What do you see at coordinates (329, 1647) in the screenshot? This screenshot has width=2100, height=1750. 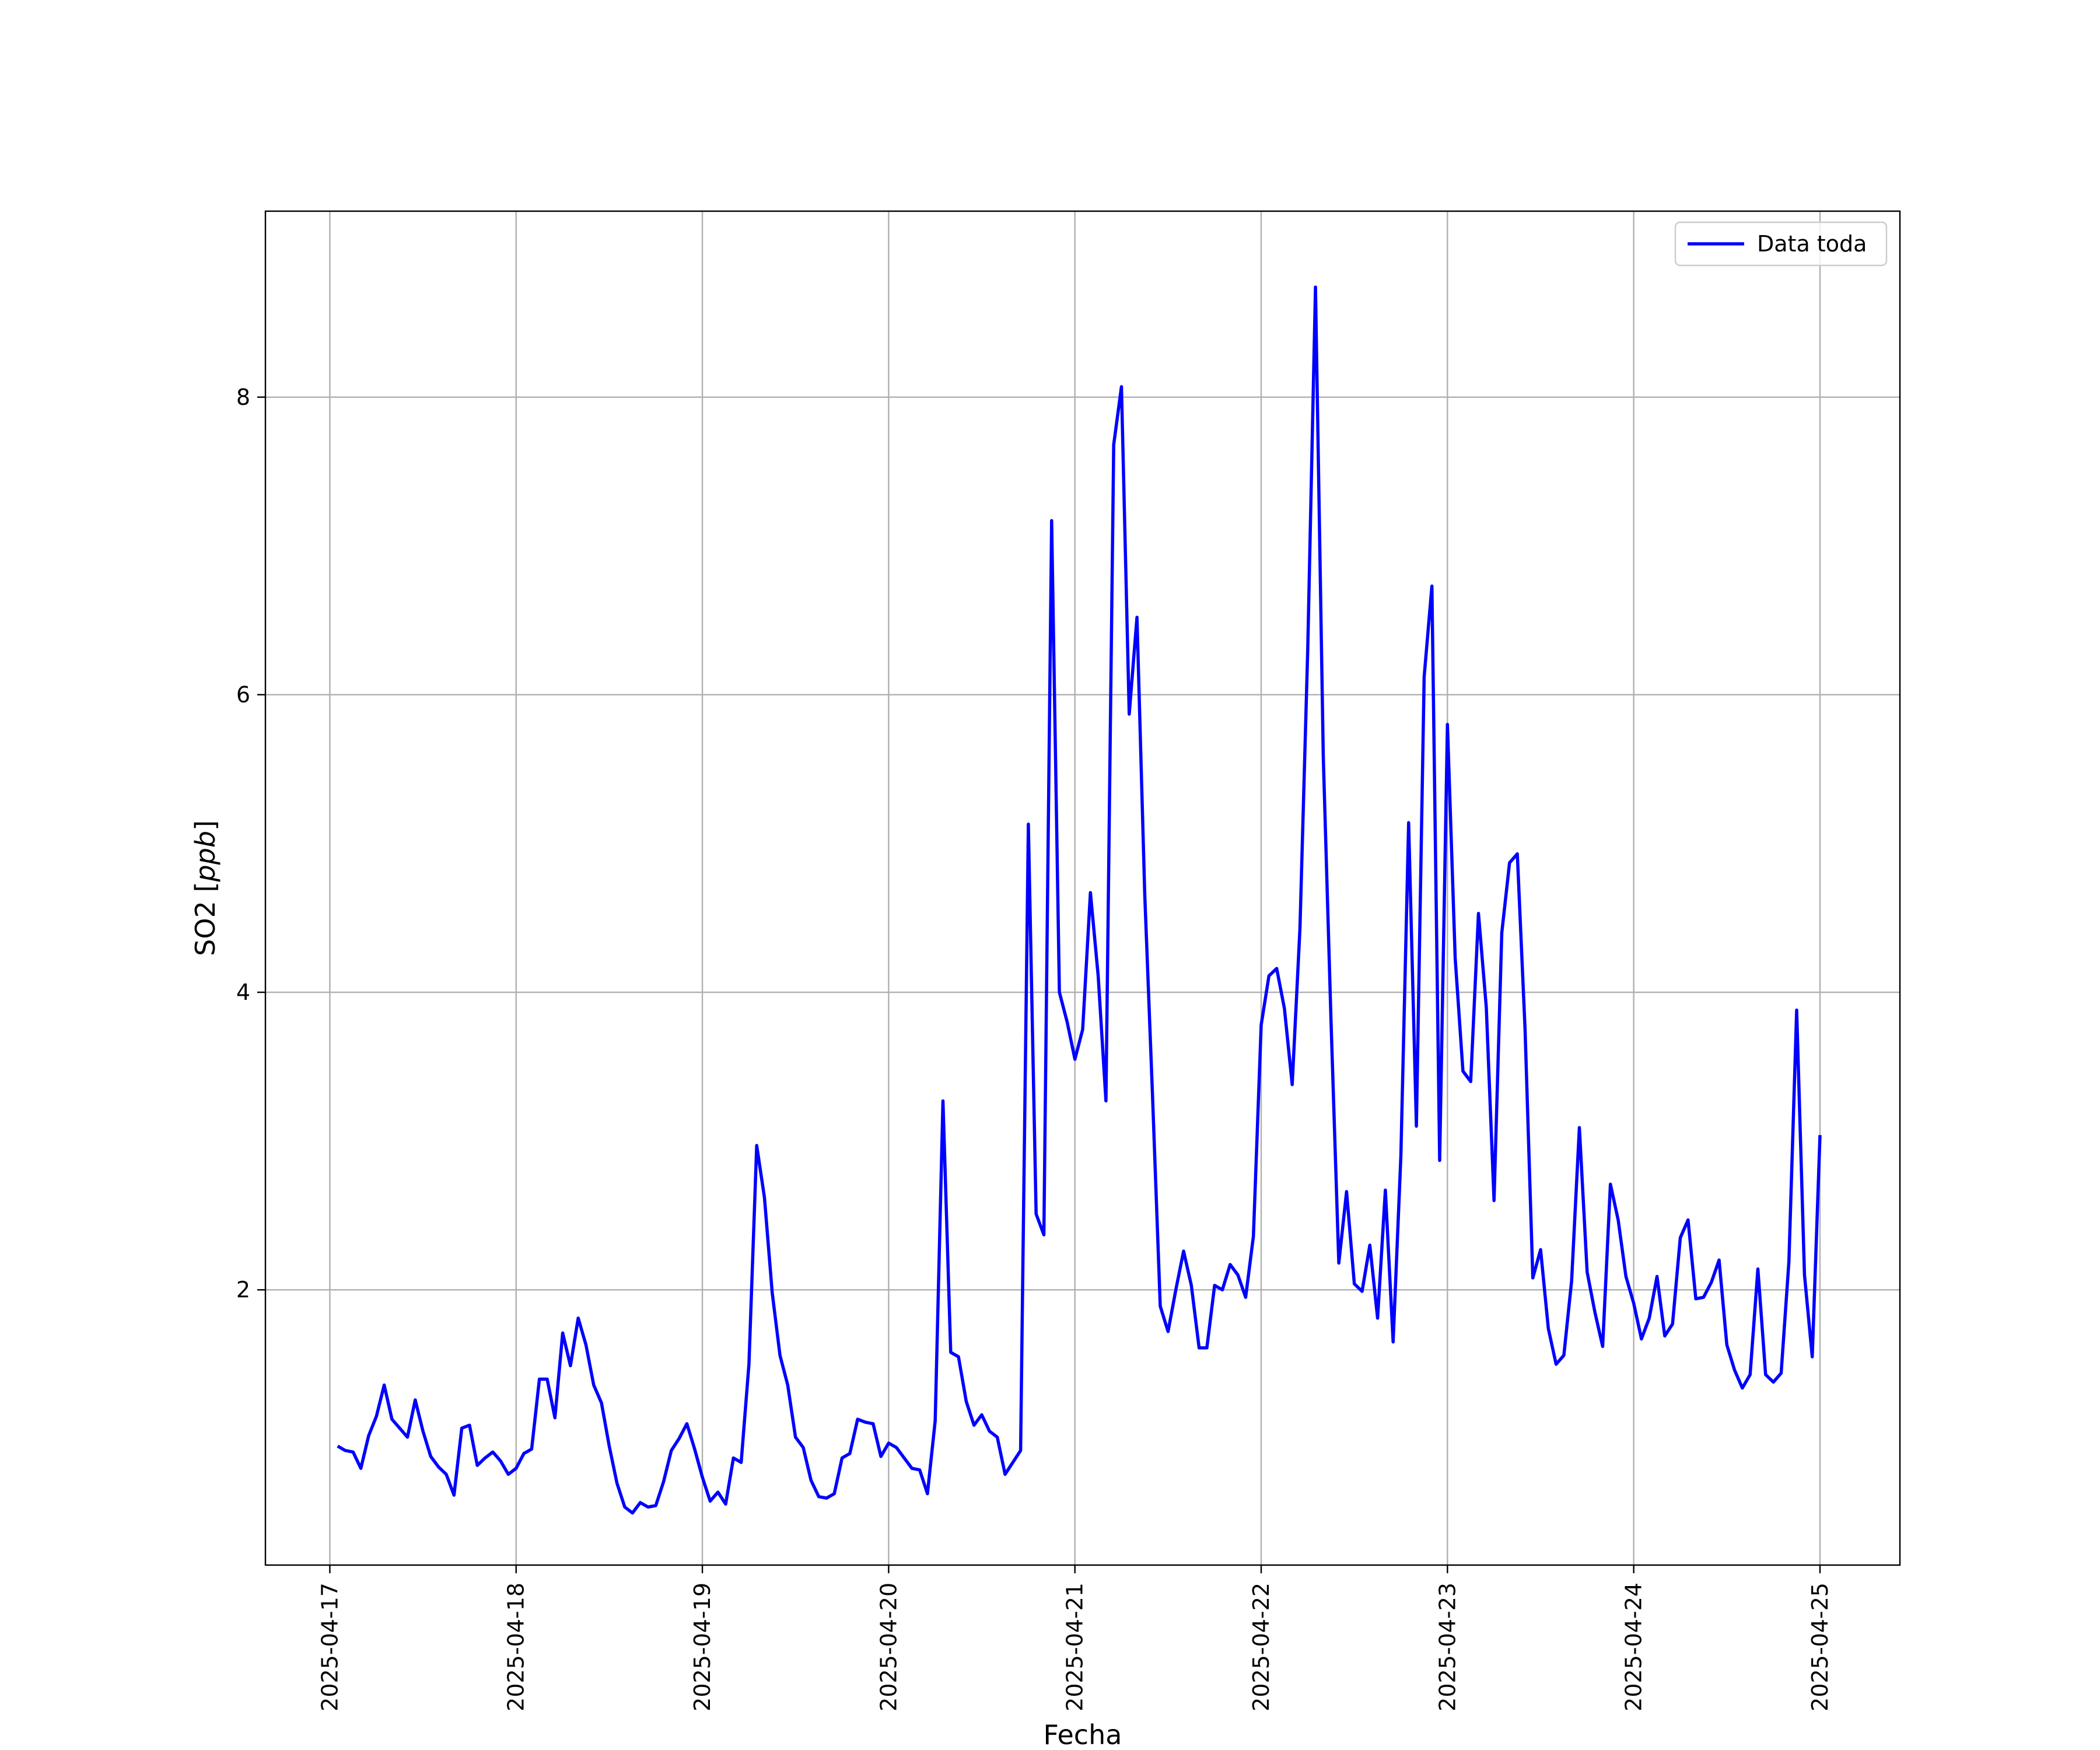 I see `x-tick-label: 2025-04-17` at bounding box center [329, 1647].